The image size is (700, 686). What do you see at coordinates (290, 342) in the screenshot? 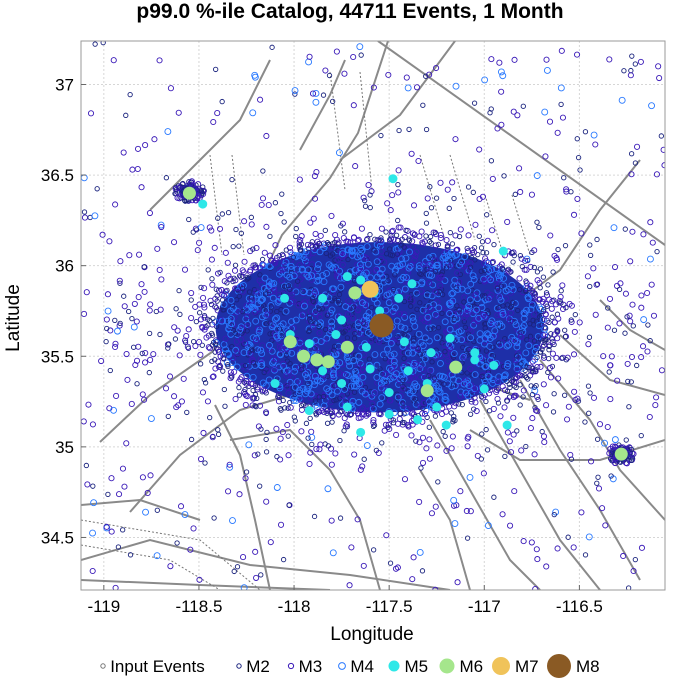
I see `event-marker-m6` at bounding box center [290, 342].